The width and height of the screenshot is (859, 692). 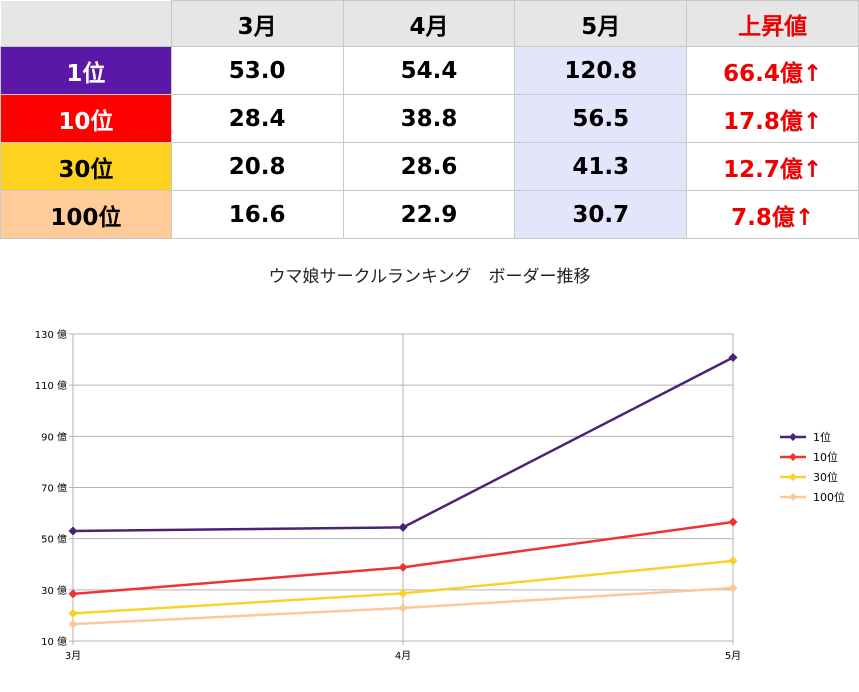 I want to click on table-row: 1位 53.0 54.4 120.8 66.4億↑, so click(x=429, y=70).